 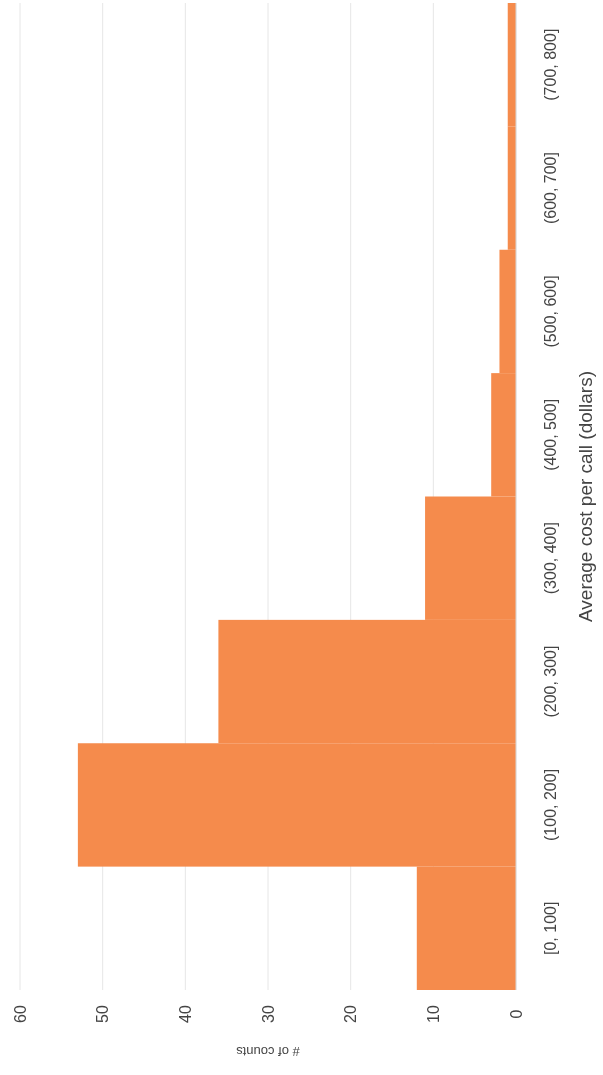 What do you see at coordinates (20, 1014) in the screenshot?
I see `x-tick-label: 60` at bounding box center [20, 1014].